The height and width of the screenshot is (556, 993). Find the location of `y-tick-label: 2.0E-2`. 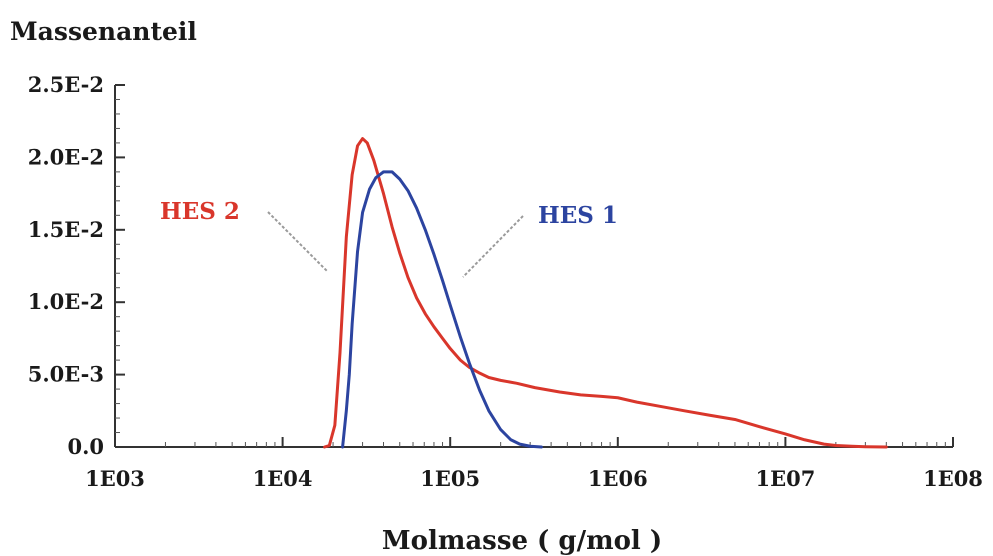

y-tick-label: 2.0E-2 is located at coordinates (66, 156).